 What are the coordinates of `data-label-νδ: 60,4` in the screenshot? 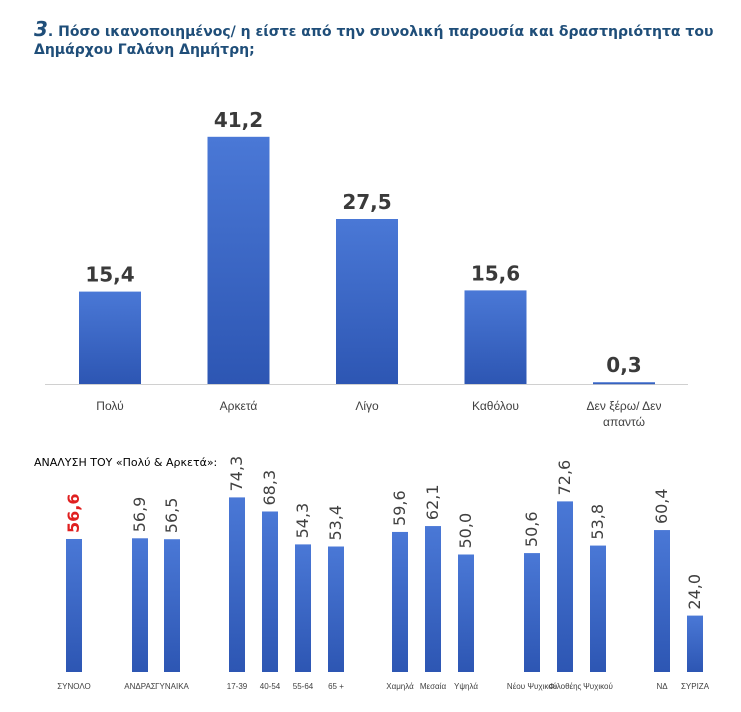 It's located at (661, 506).